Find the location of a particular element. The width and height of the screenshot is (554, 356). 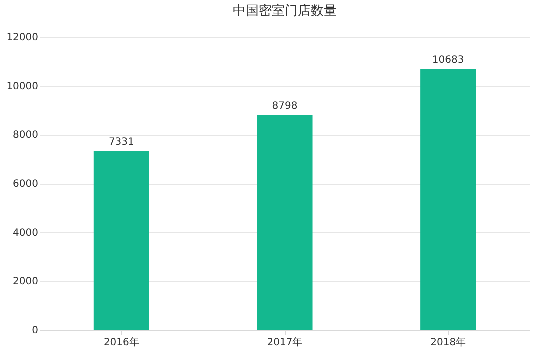

x-tick-label: 2016年 is located at coordinates (122, 342).